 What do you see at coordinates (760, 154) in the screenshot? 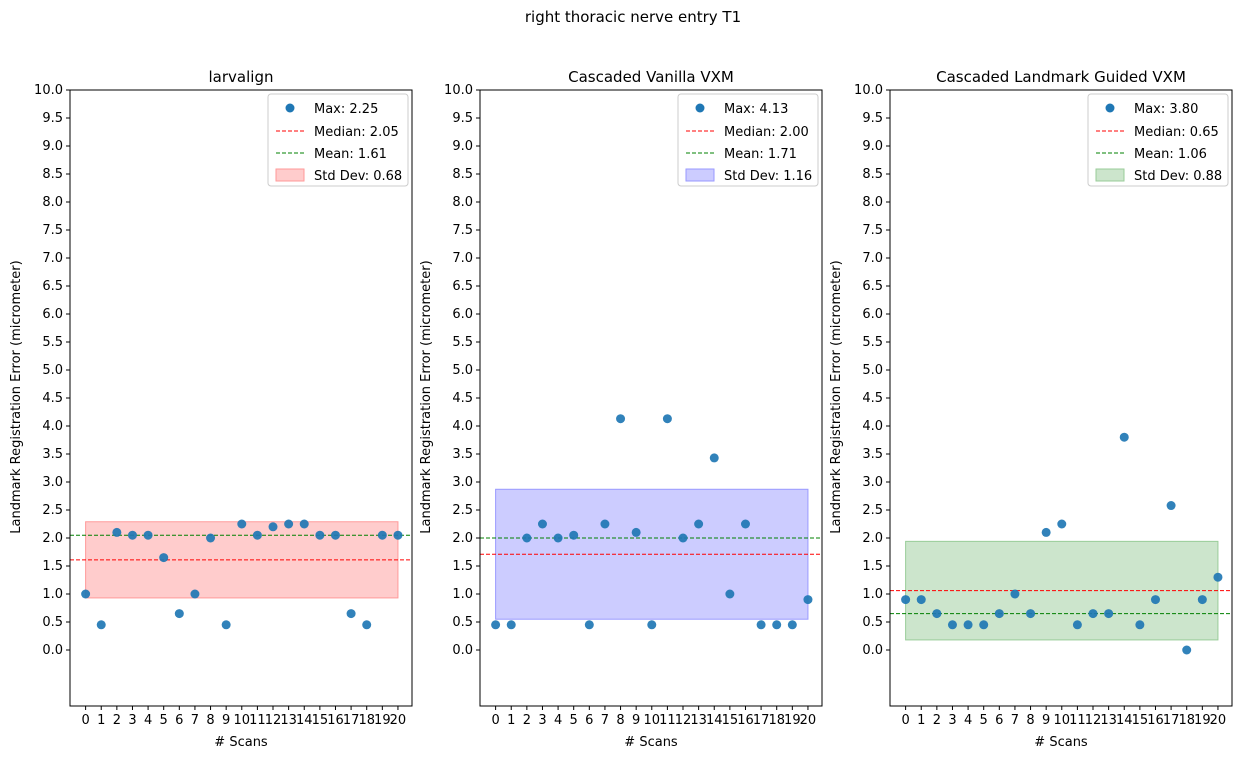
I see `legend-label-mean: Mean: 1.71` at bounding box center [760, 154].